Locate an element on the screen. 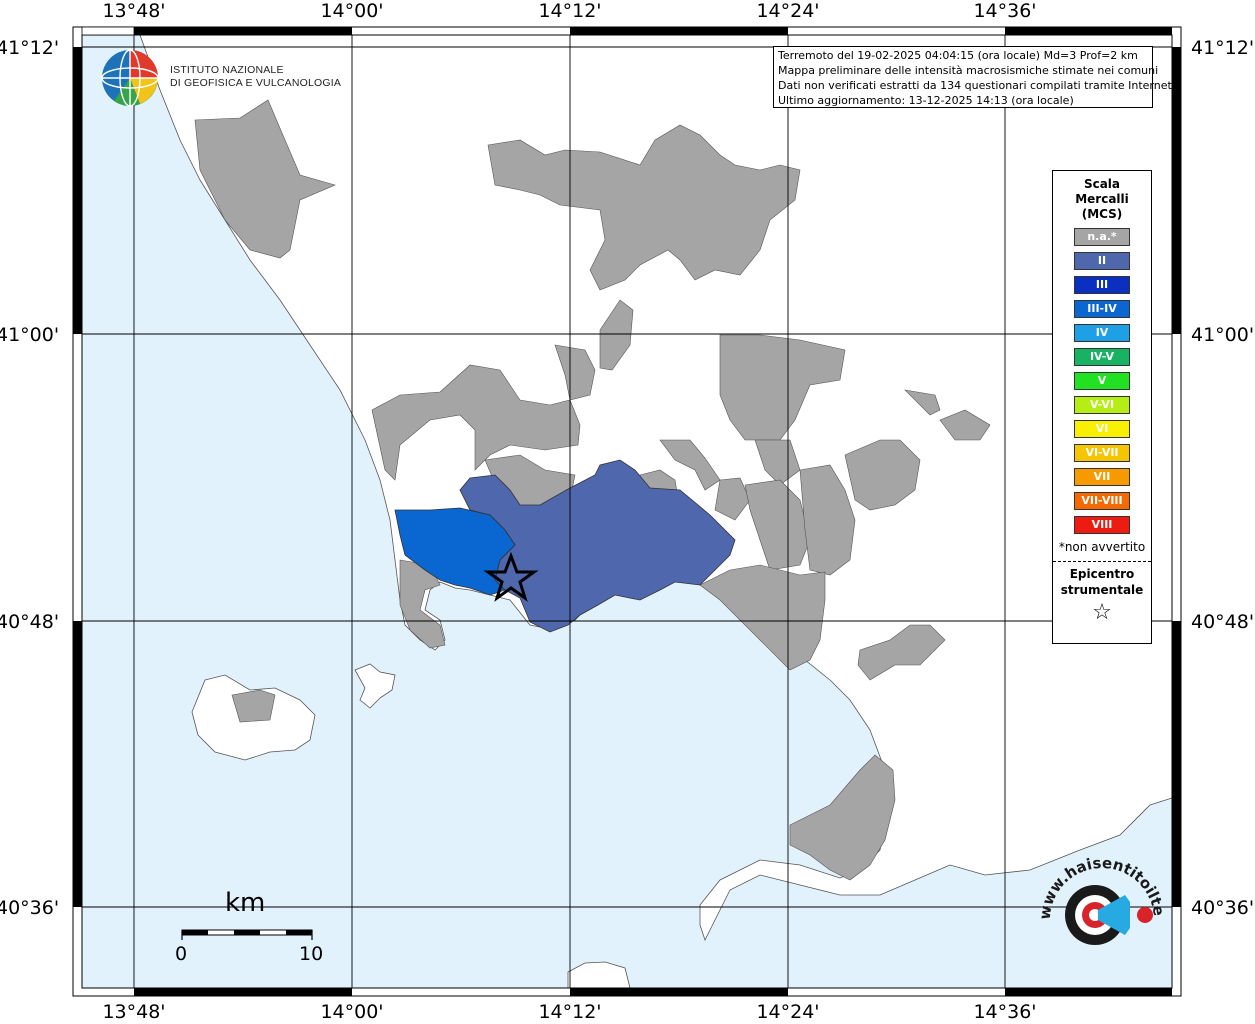 The image size is (1255, 1024). legend-item: V-VI is located at coordinates (1102, 405).